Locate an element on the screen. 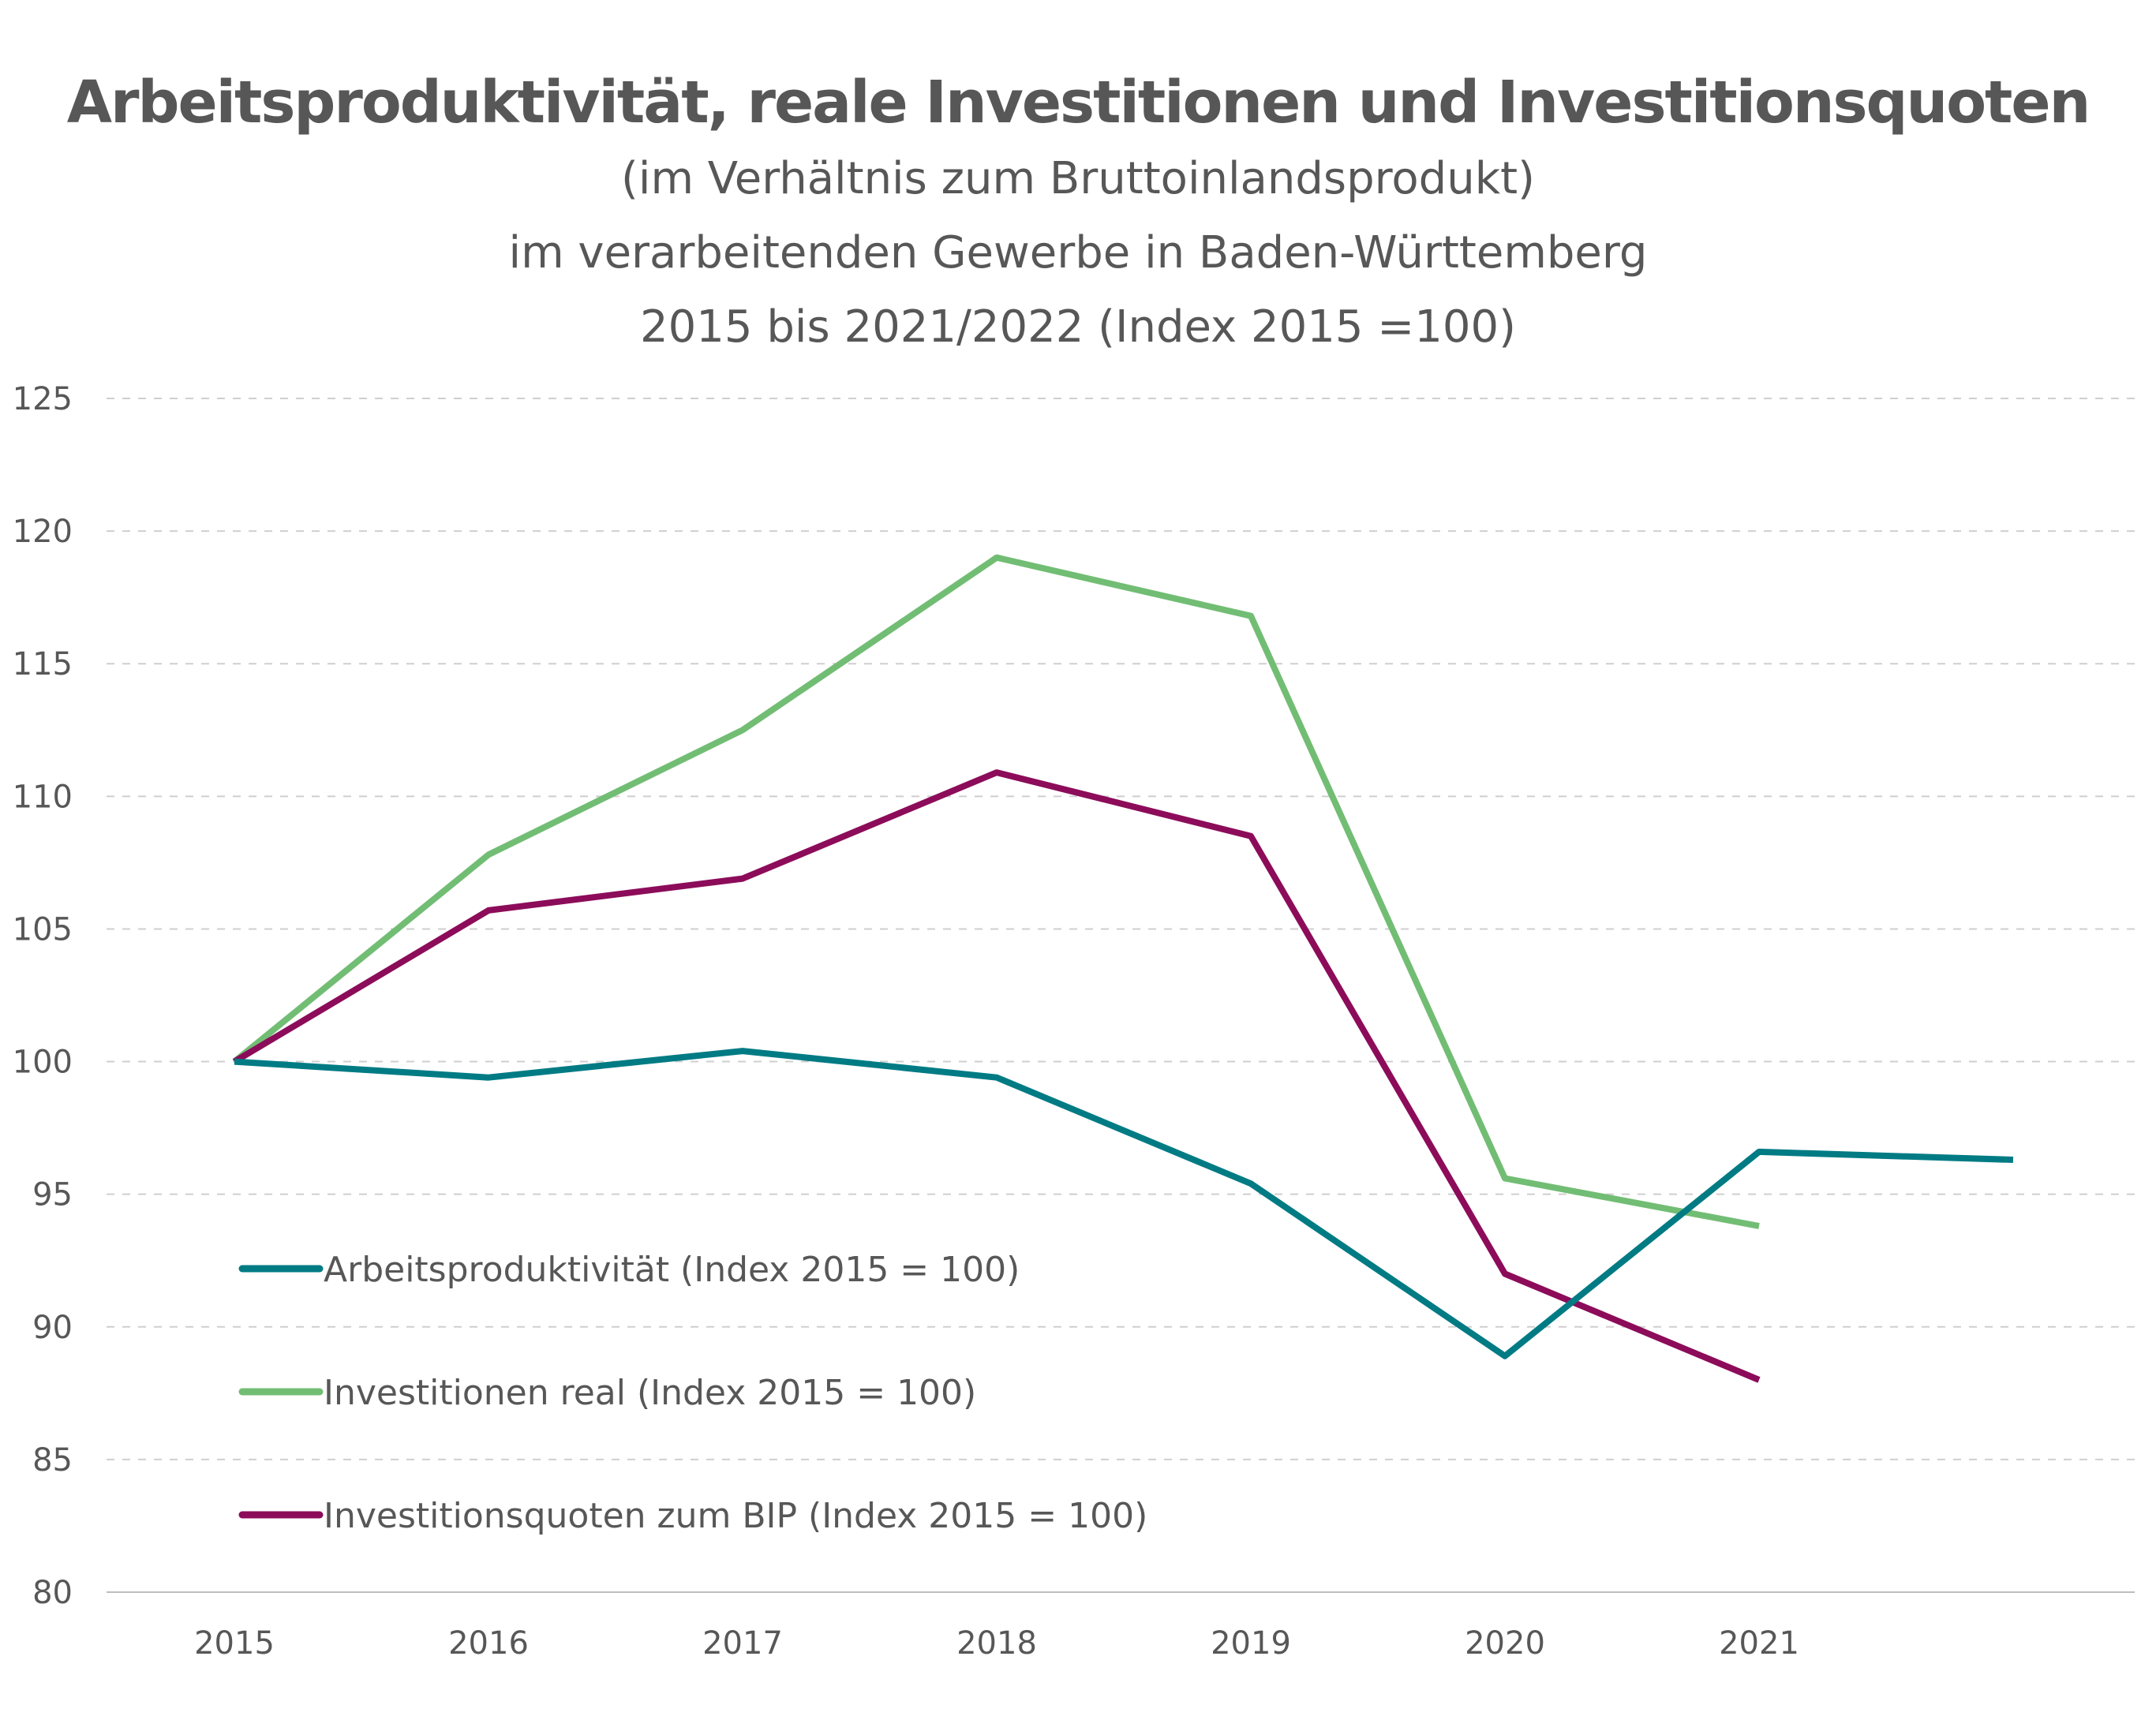 Image resolution: width=2156 pixels, height=1731 pixels. x-axis-ticks: 2015 2016 2017 2018 2019 2020 2021 is located at coordinates (996, 1643).